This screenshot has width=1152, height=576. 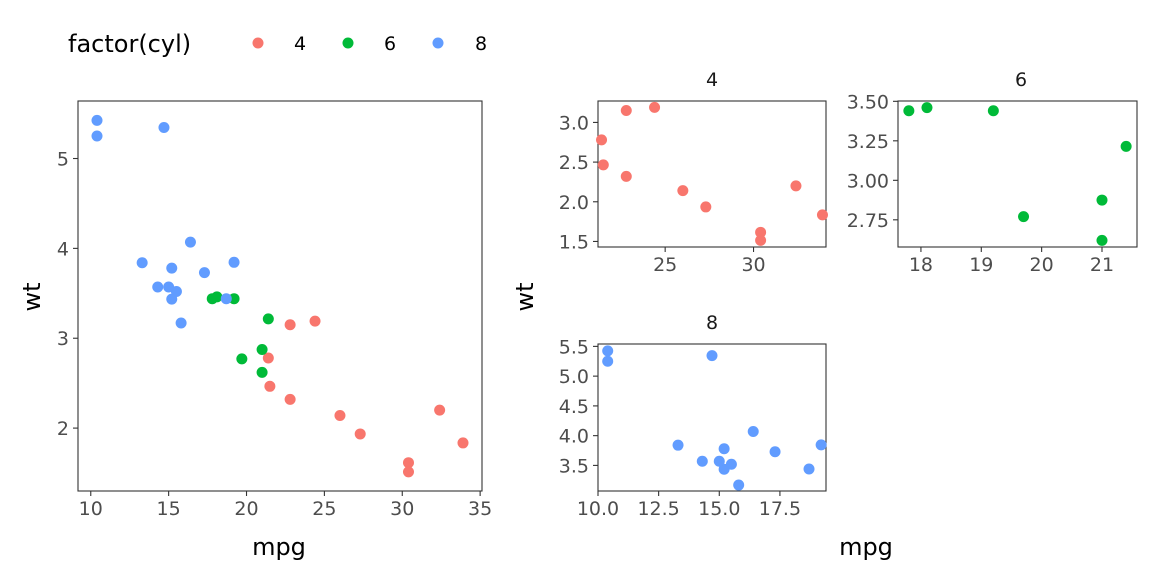 I want to click on legend-label-4: 4, so click(x=300, y=44).